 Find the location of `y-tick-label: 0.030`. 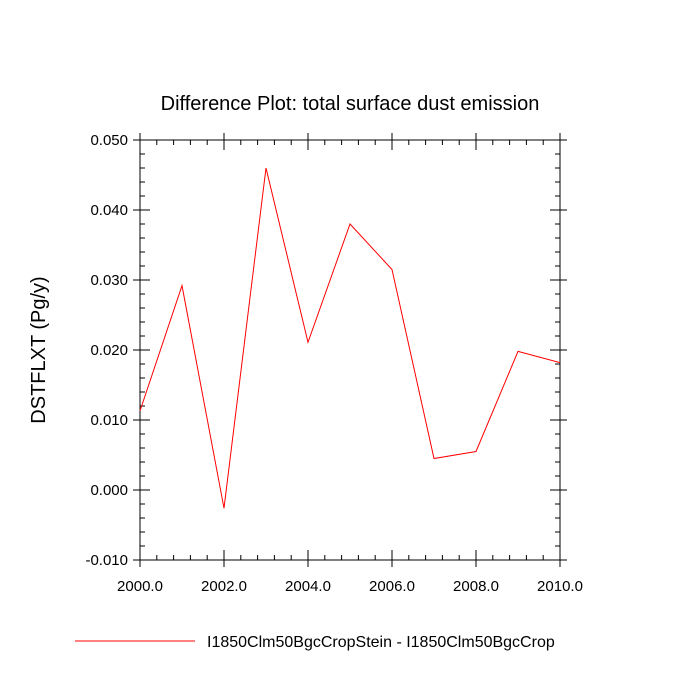

y-tick-label: 0.030 is located at coordinates (109, 280).